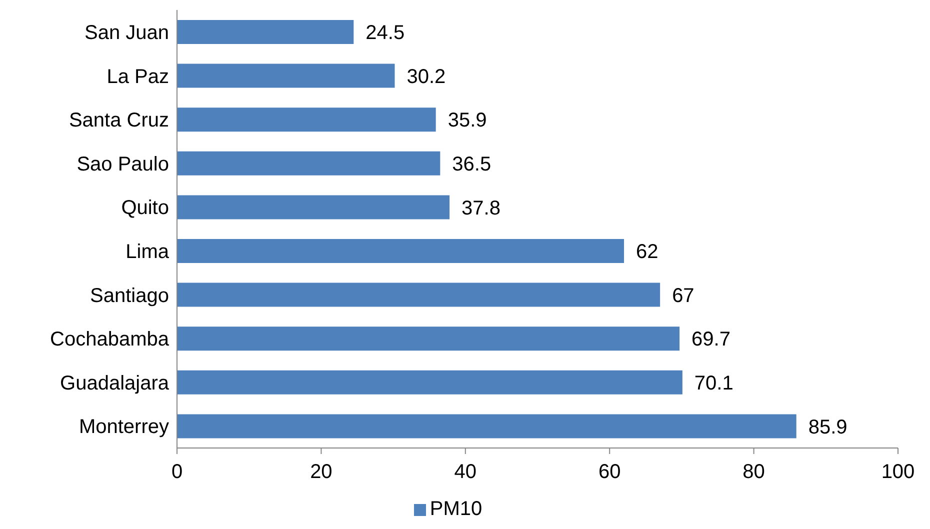 This screenshot has height=529, width=930. Describe the element at coordinates (145, 208) in the screenshot. I see `y-tick-label: Quito` at that location.